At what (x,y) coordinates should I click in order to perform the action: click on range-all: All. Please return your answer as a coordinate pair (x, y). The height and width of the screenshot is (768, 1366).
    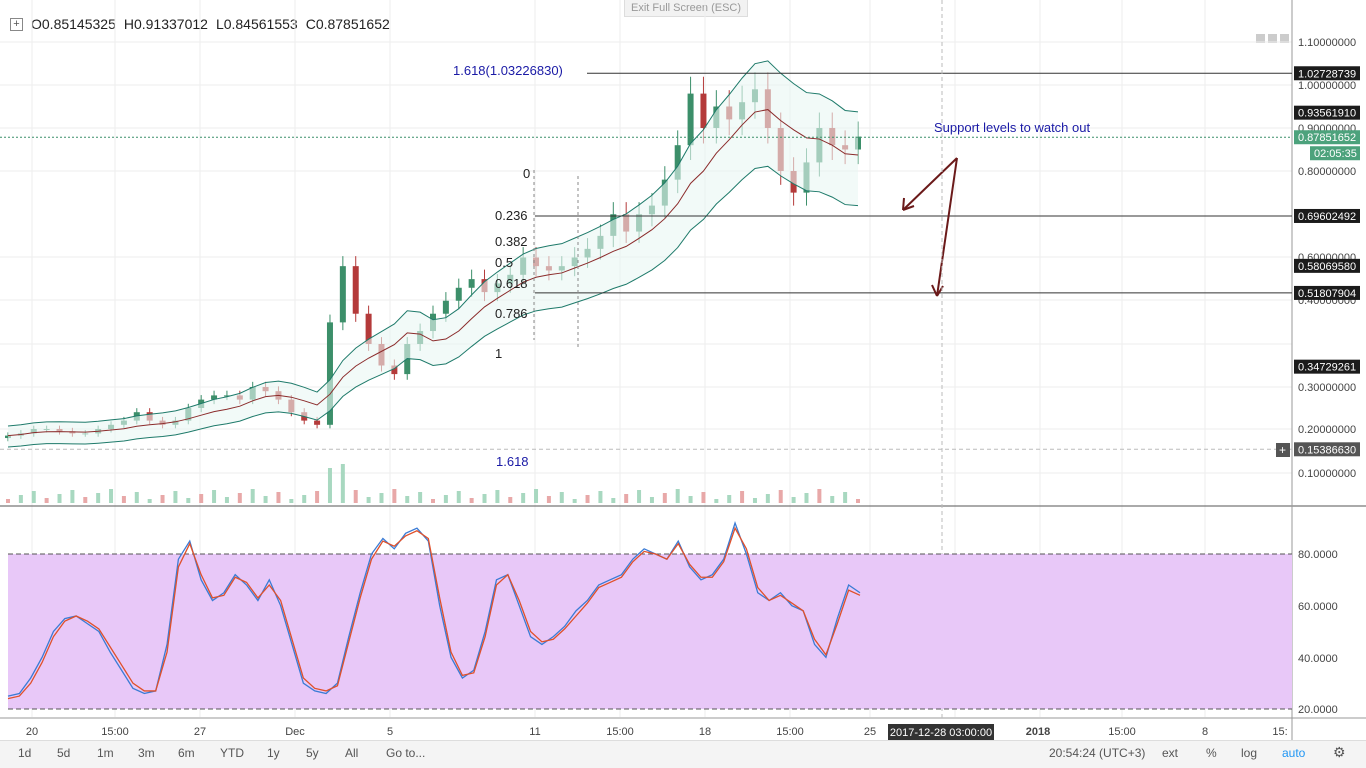
    Looking at the image, I should click on (352, 753).